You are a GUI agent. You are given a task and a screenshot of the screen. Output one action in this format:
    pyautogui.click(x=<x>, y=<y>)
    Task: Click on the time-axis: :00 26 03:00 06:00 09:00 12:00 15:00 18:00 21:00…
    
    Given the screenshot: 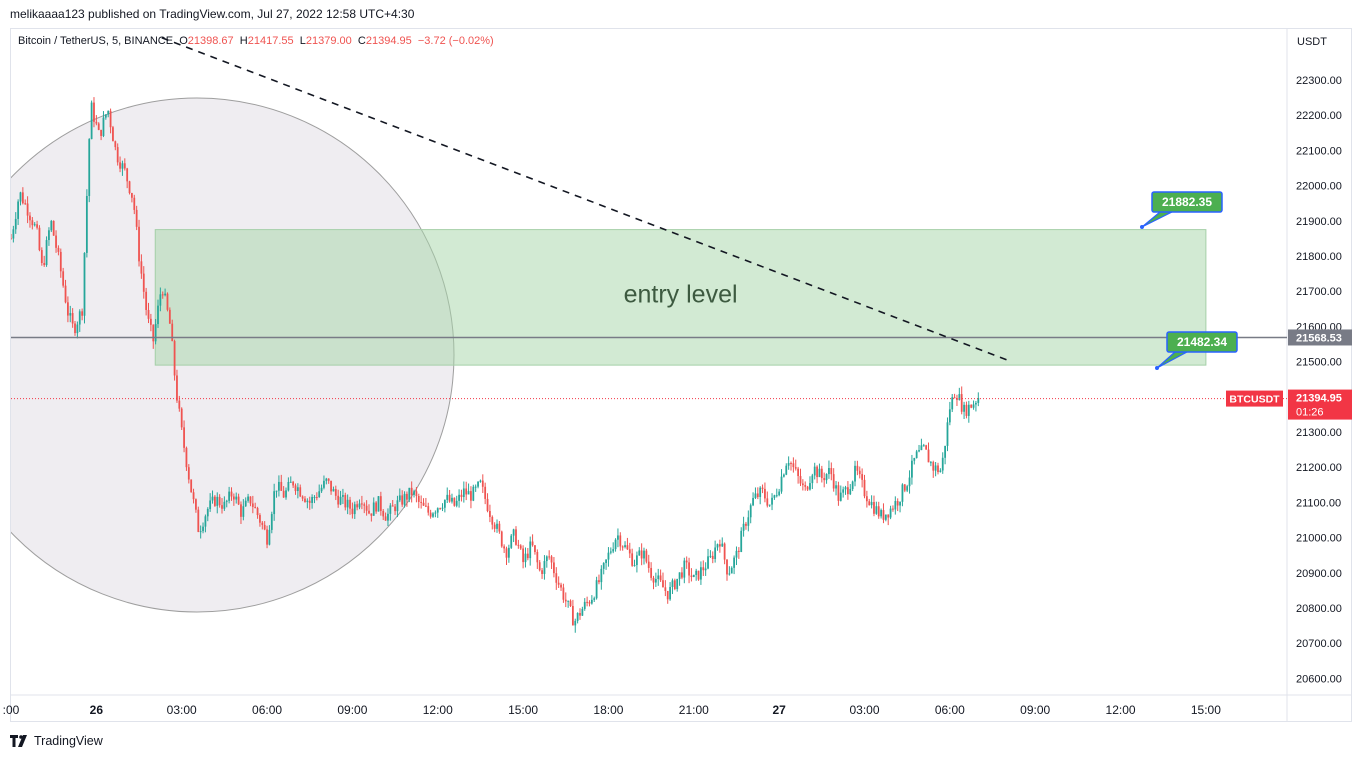 What is the action you would take?
    pyautogui.click(x=612, y=710)
    